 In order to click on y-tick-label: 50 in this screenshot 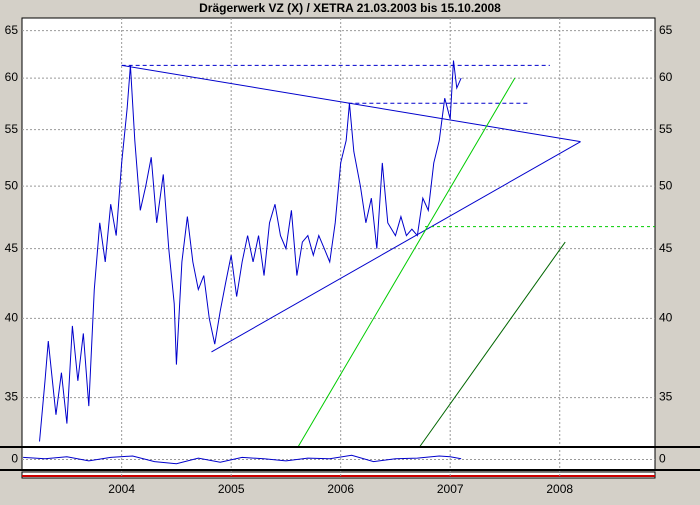, I will do `click(12, 185)`.